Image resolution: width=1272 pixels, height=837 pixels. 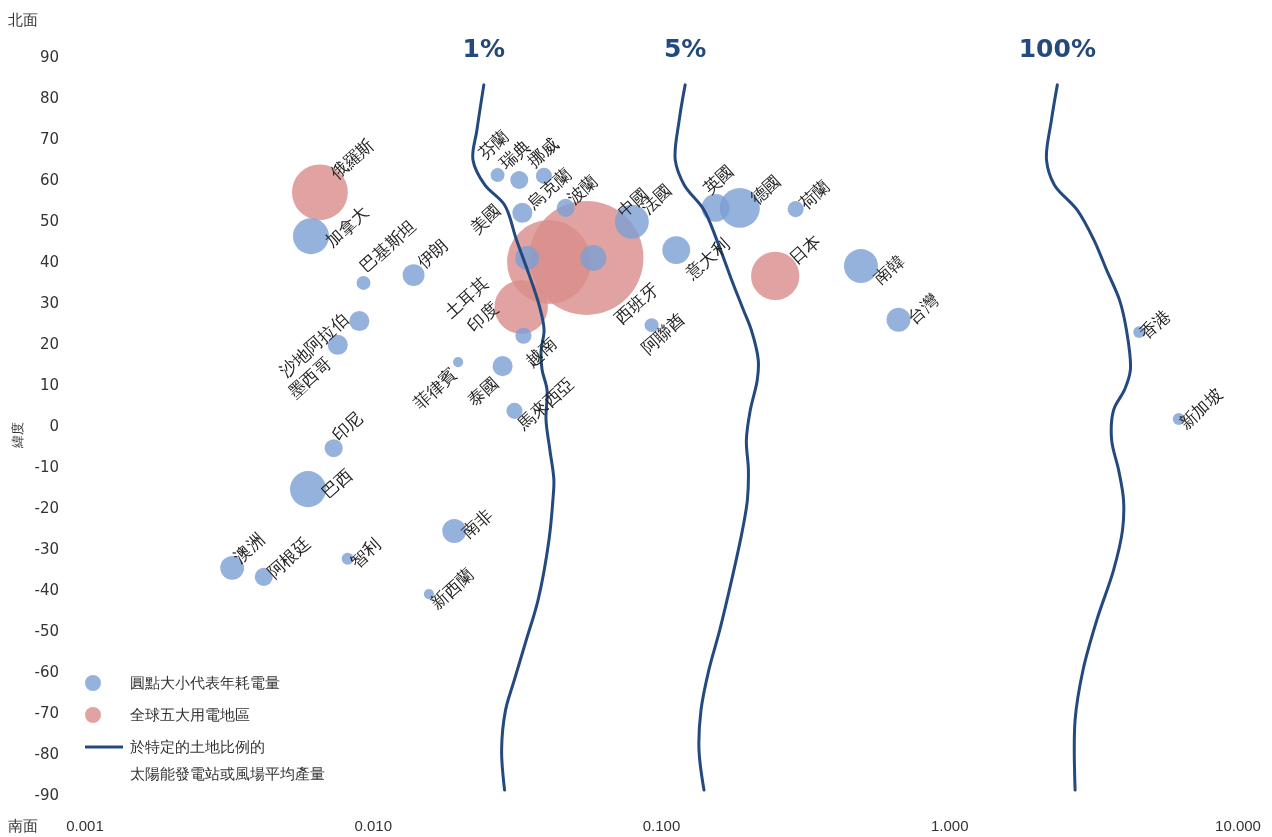 What do you see at coordinates (49, 344) in the screenshot?
I see `y-tick-label: 20` at bounding box center [49, 344].